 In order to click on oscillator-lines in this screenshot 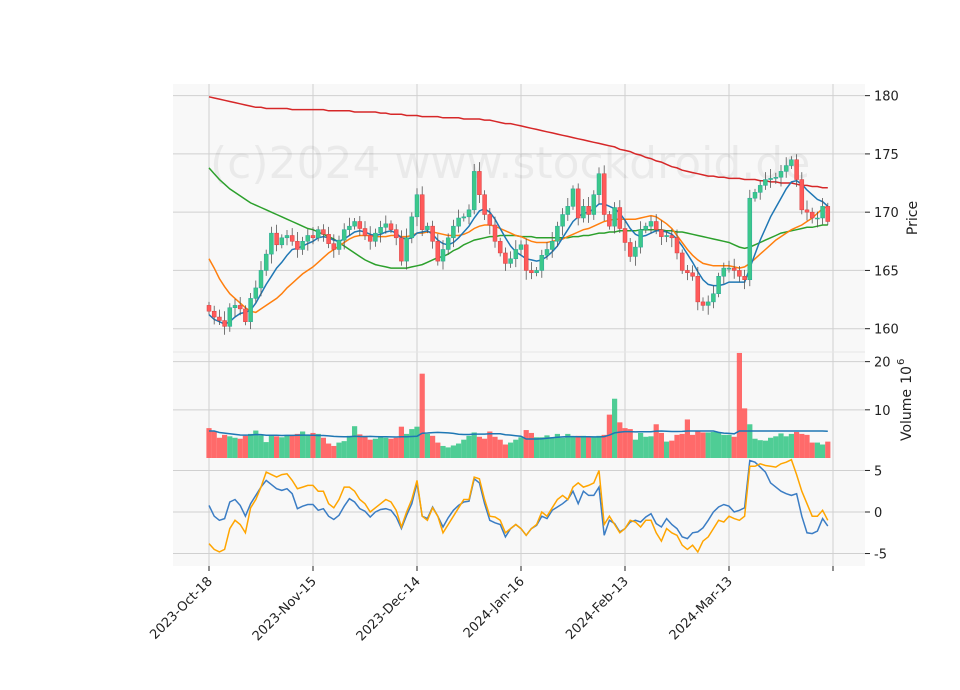, I will do `click(518, 506)`.